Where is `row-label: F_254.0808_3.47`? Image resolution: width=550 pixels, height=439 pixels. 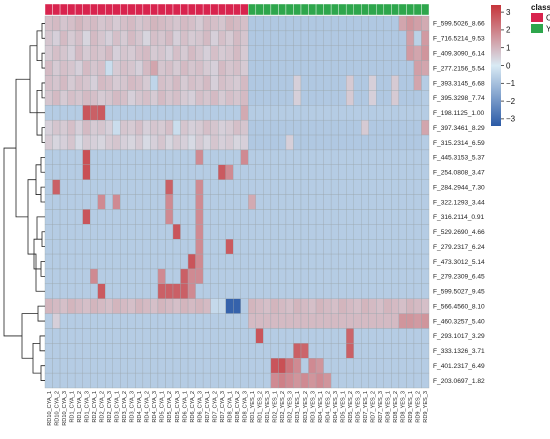 row-label: F_254.0808_3.47 is located at coordinates (459, 173).